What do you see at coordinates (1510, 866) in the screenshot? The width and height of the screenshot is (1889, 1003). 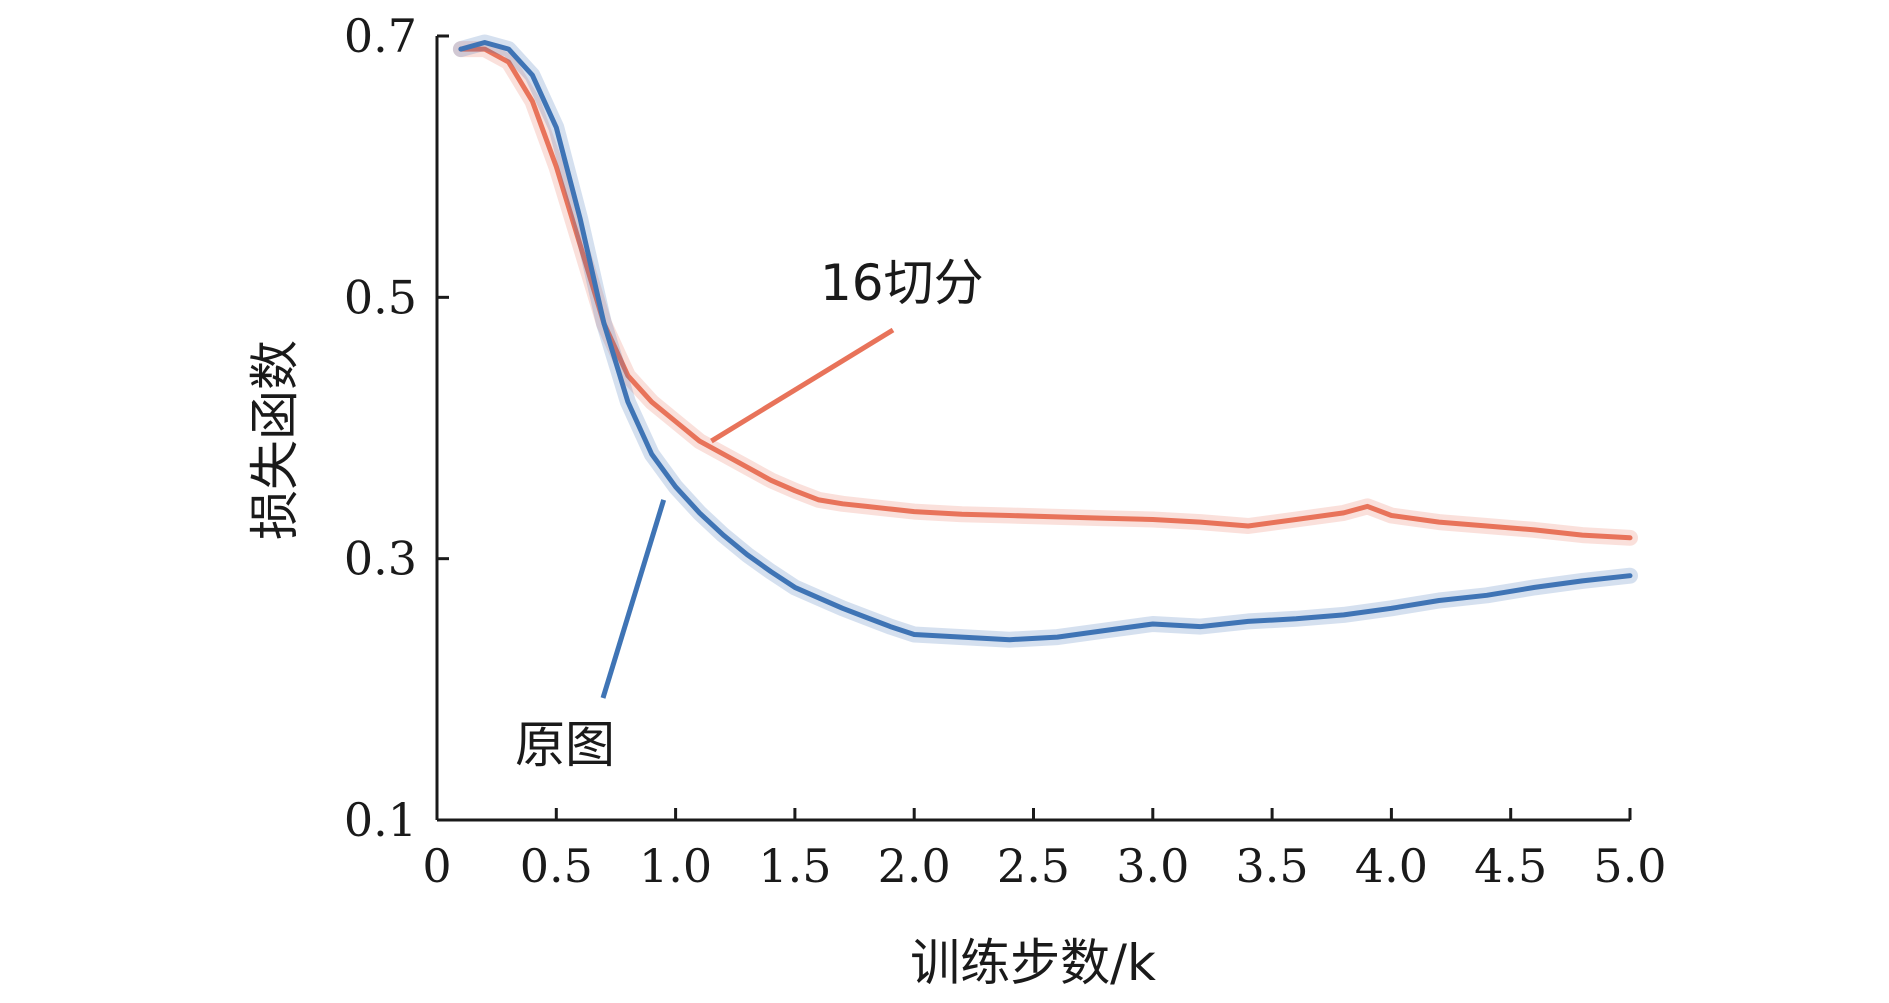 I see `x-tick-label: 4.5` at bounding box center [1510, 866].